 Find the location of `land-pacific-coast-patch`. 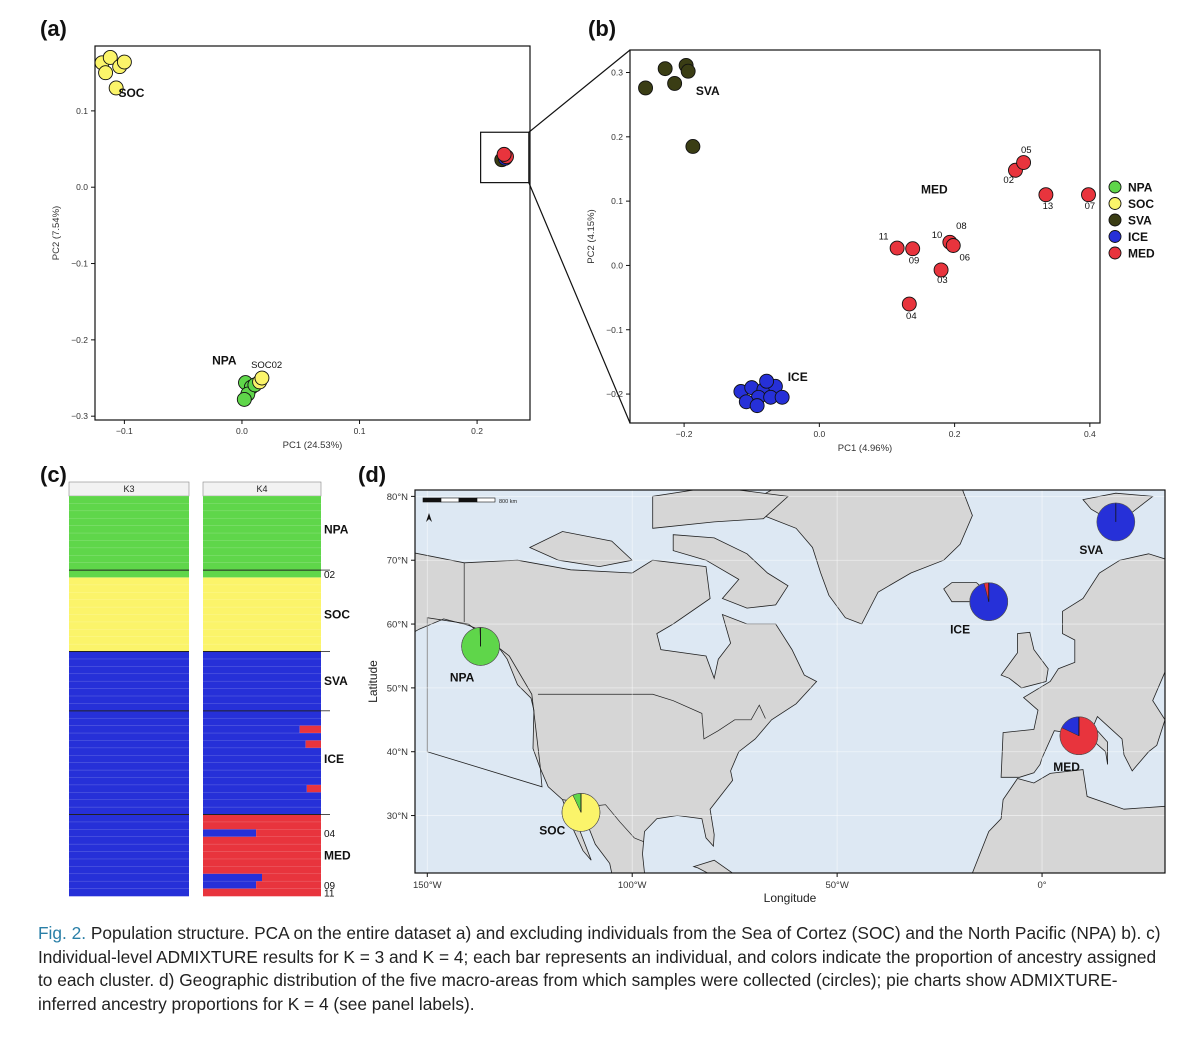

land-pacific-coast-patch is located at coordinates (484, 702).